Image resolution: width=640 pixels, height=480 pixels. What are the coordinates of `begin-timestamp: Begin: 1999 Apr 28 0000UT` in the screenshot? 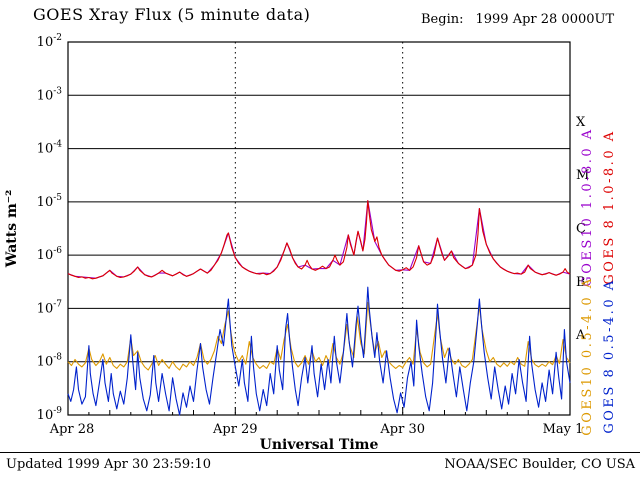 It's located at (517, 19).